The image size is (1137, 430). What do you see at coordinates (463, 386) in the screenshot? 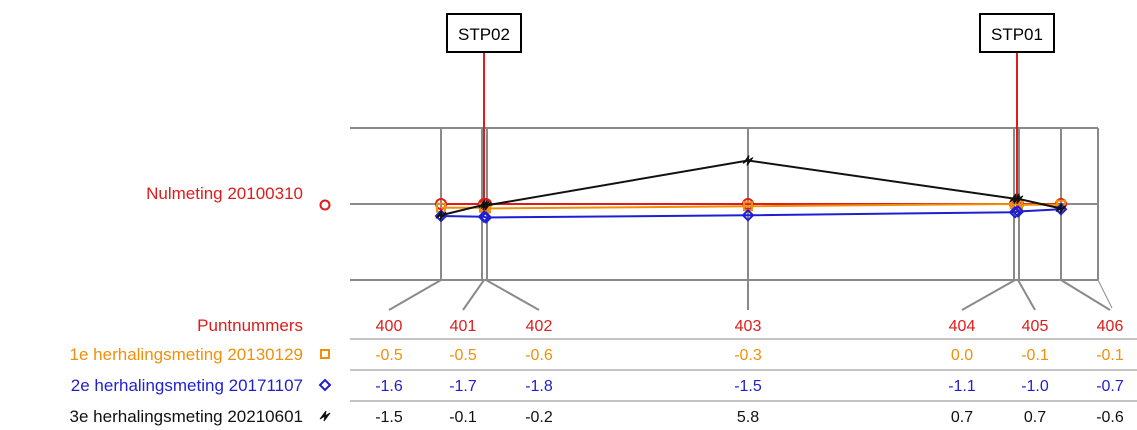
I see `value-label-2-401: -1.7` at bounding box center [463, 386].